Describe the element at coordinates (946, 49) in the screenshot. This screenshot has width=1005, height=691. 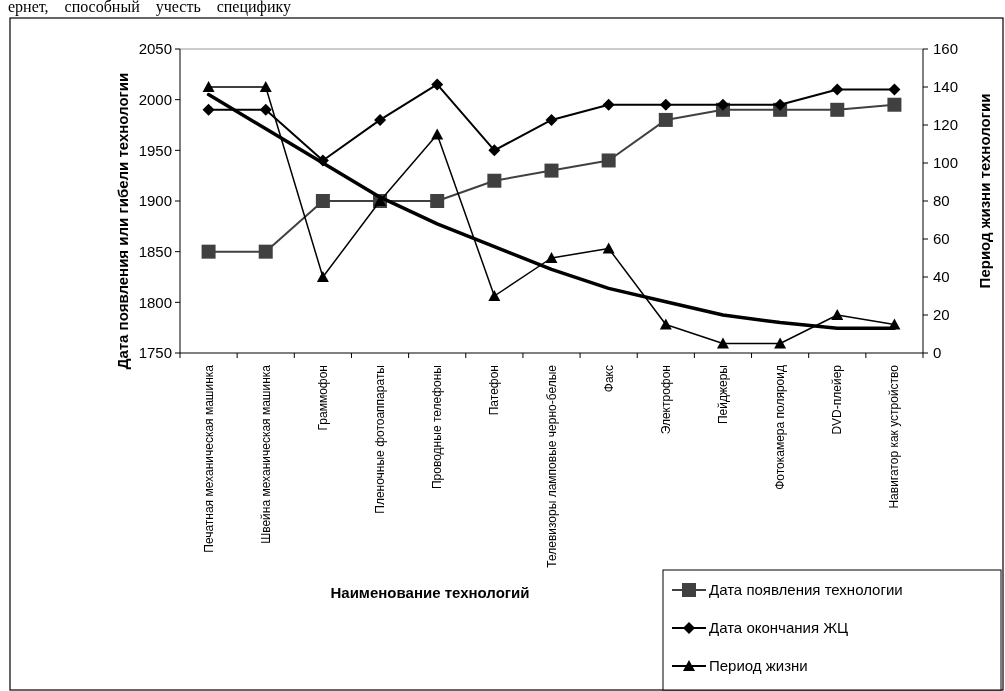
I see `y2-tick-label: 160` at that location.